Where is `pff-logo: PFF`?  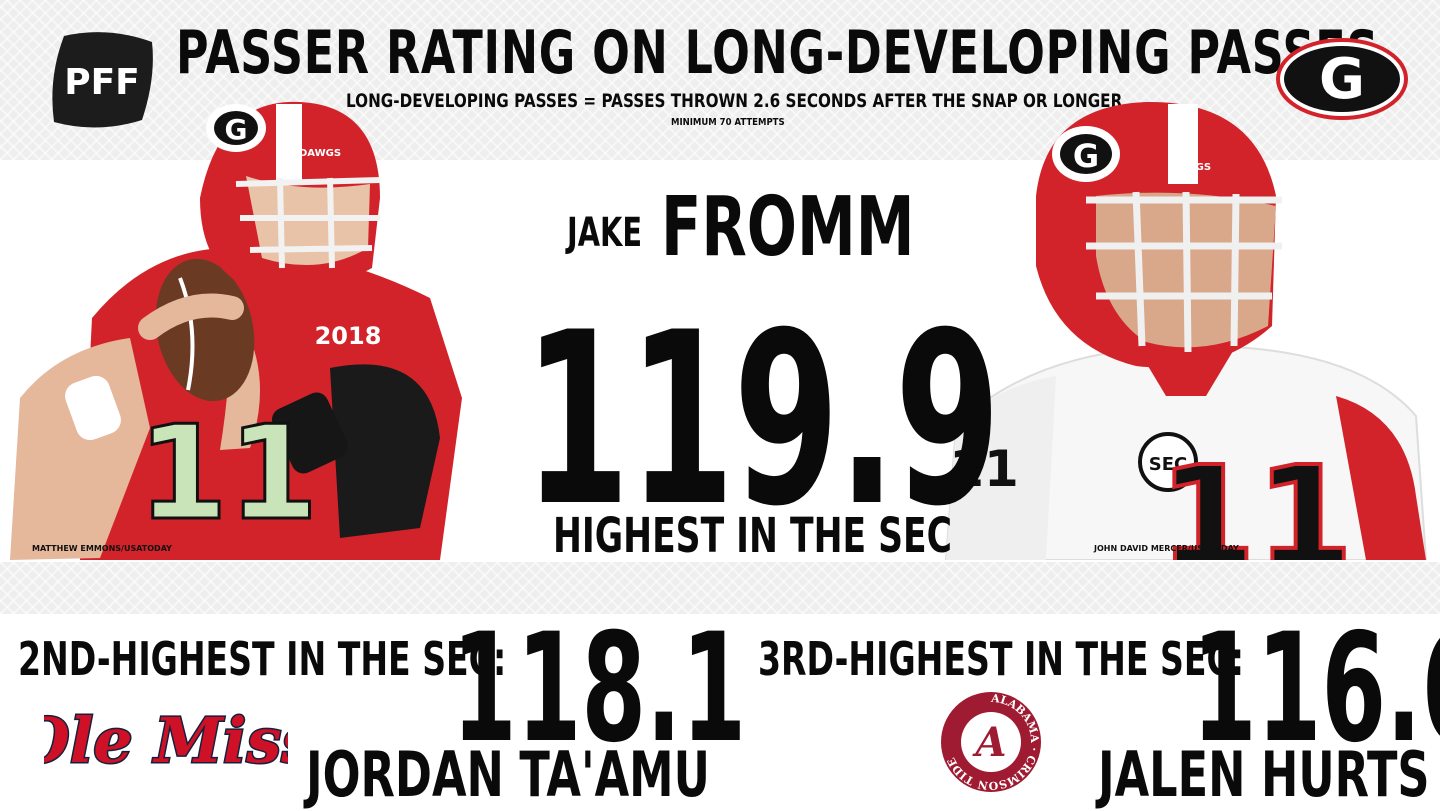 pff-logo: PFF is located at coordinates (102, 80).